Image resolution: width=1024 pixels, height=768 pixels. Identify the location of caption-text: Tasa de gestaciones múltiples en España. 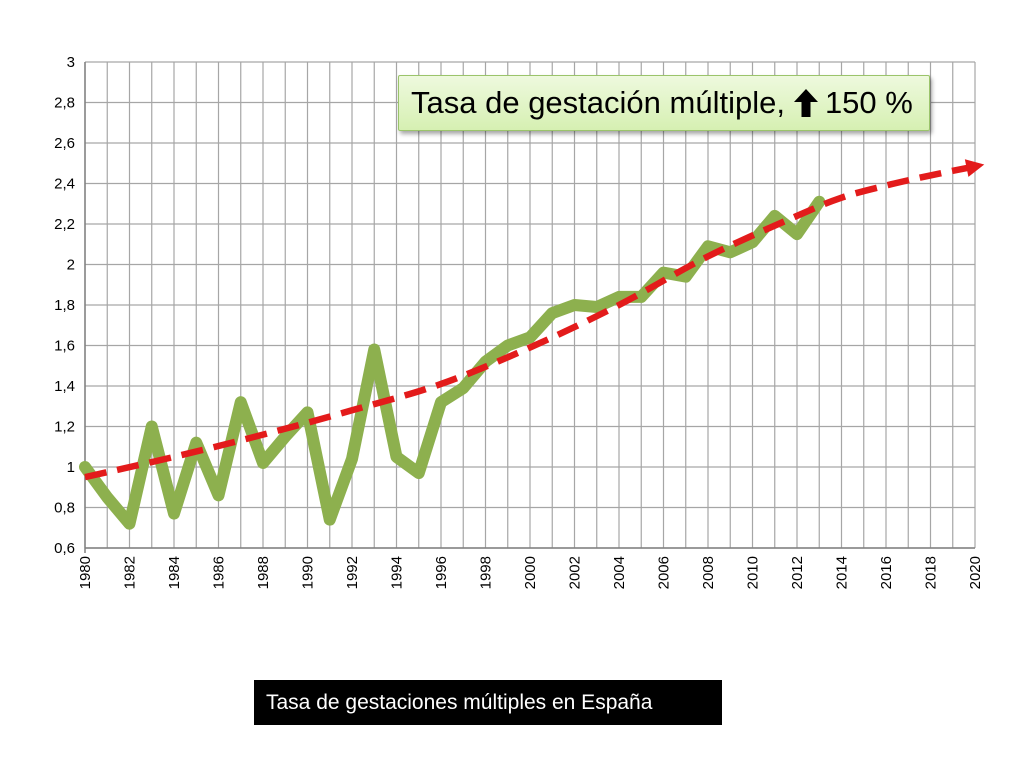
(459, 702).